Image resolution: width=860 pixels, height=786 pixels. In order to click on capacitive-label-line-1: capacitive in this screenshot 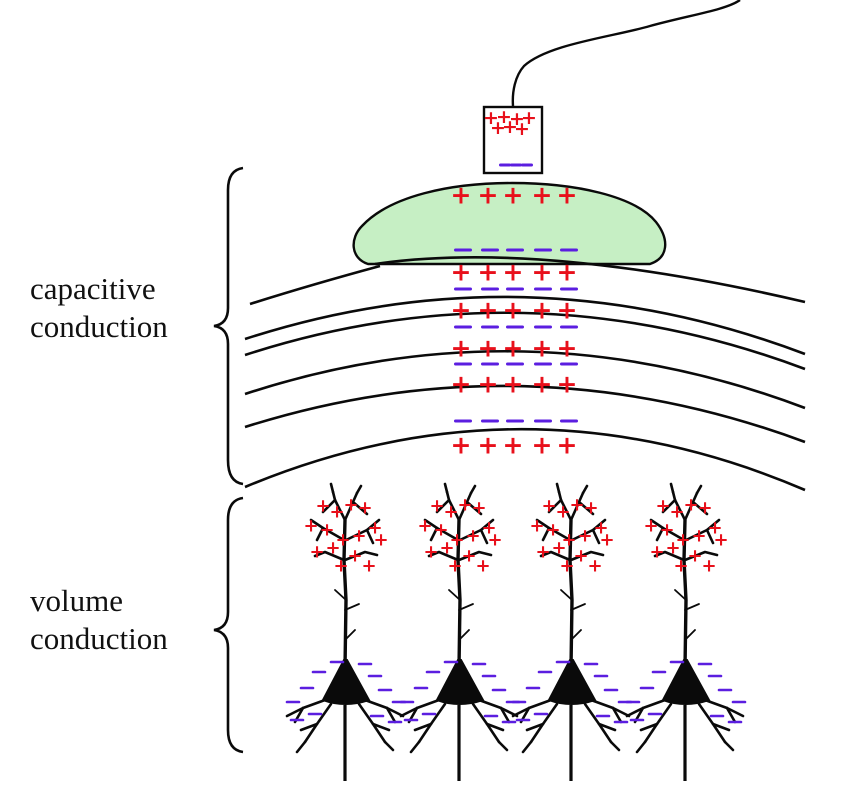, I will do `click(93, 288)`.